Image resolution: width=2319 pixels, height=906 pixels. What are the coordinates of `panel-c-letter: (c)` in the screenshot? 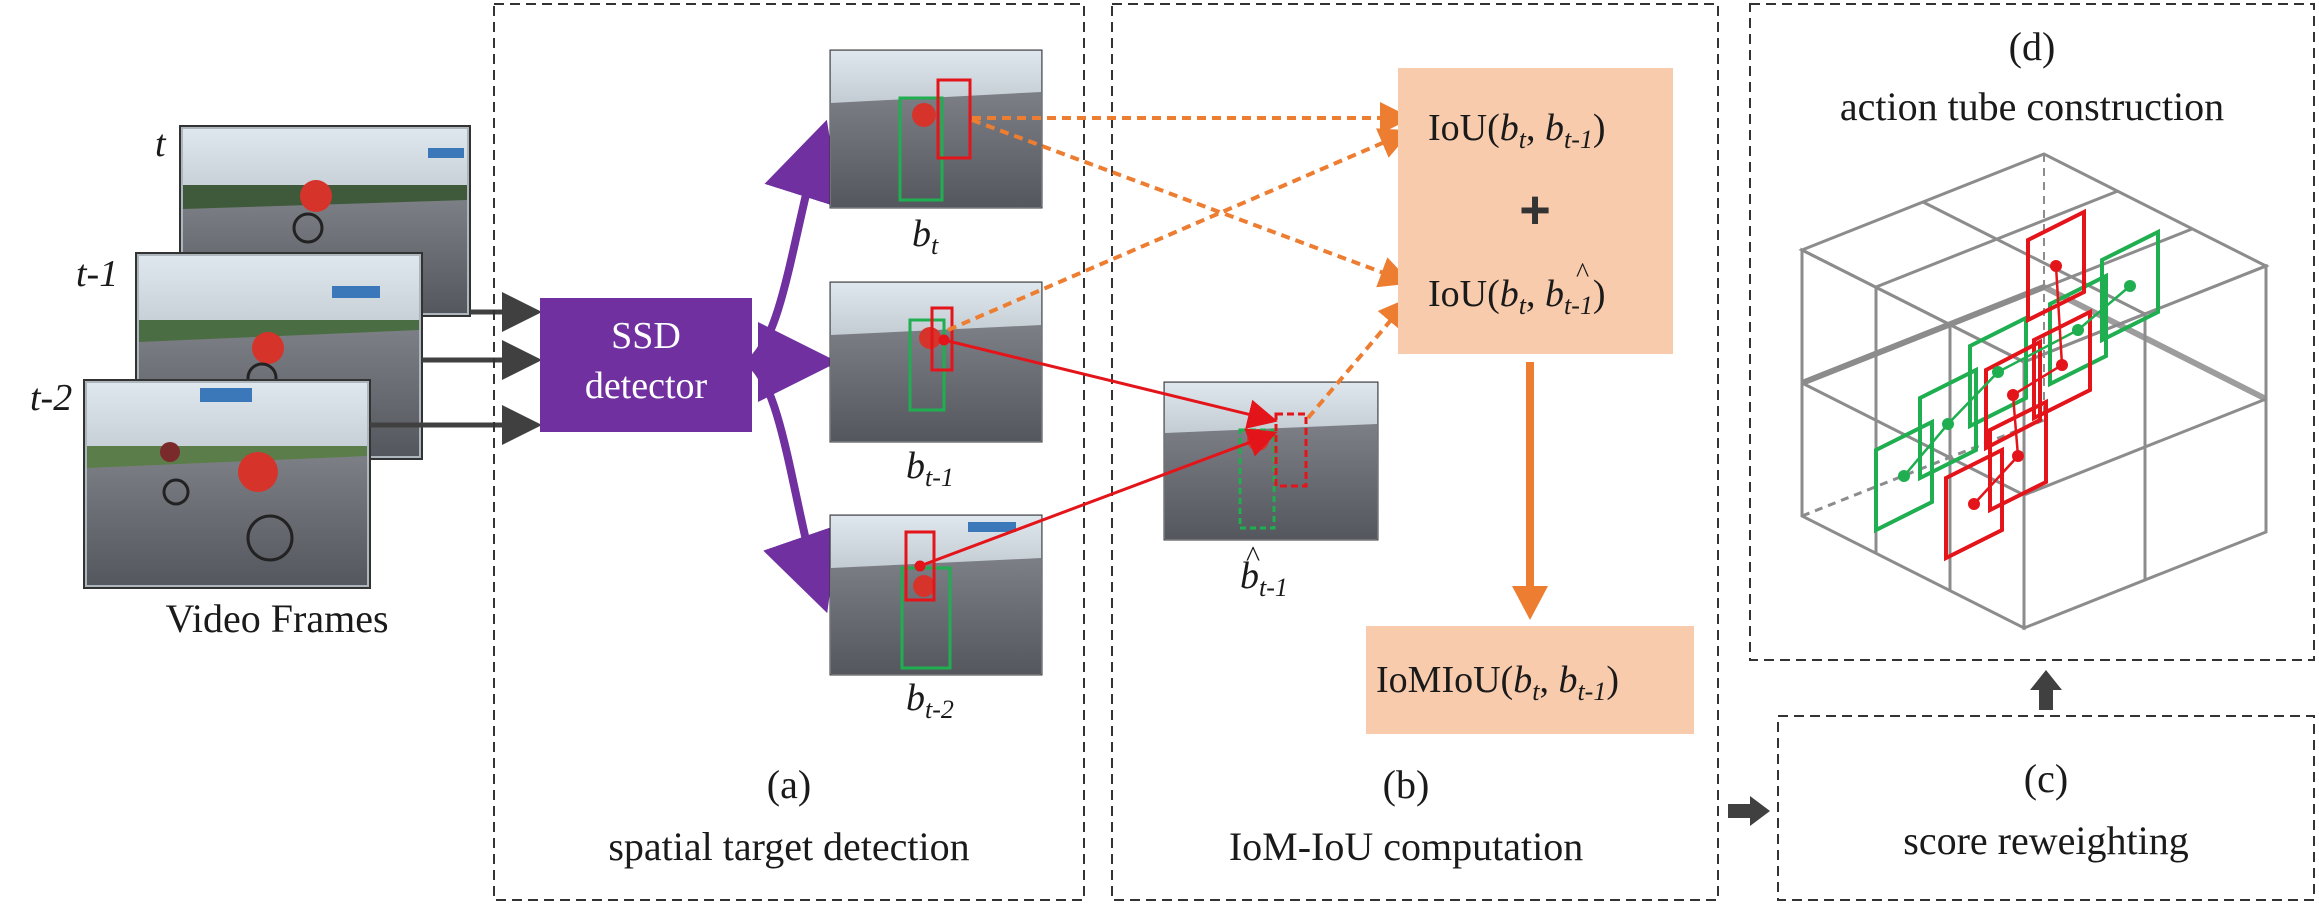 It's located at (2046, 778).